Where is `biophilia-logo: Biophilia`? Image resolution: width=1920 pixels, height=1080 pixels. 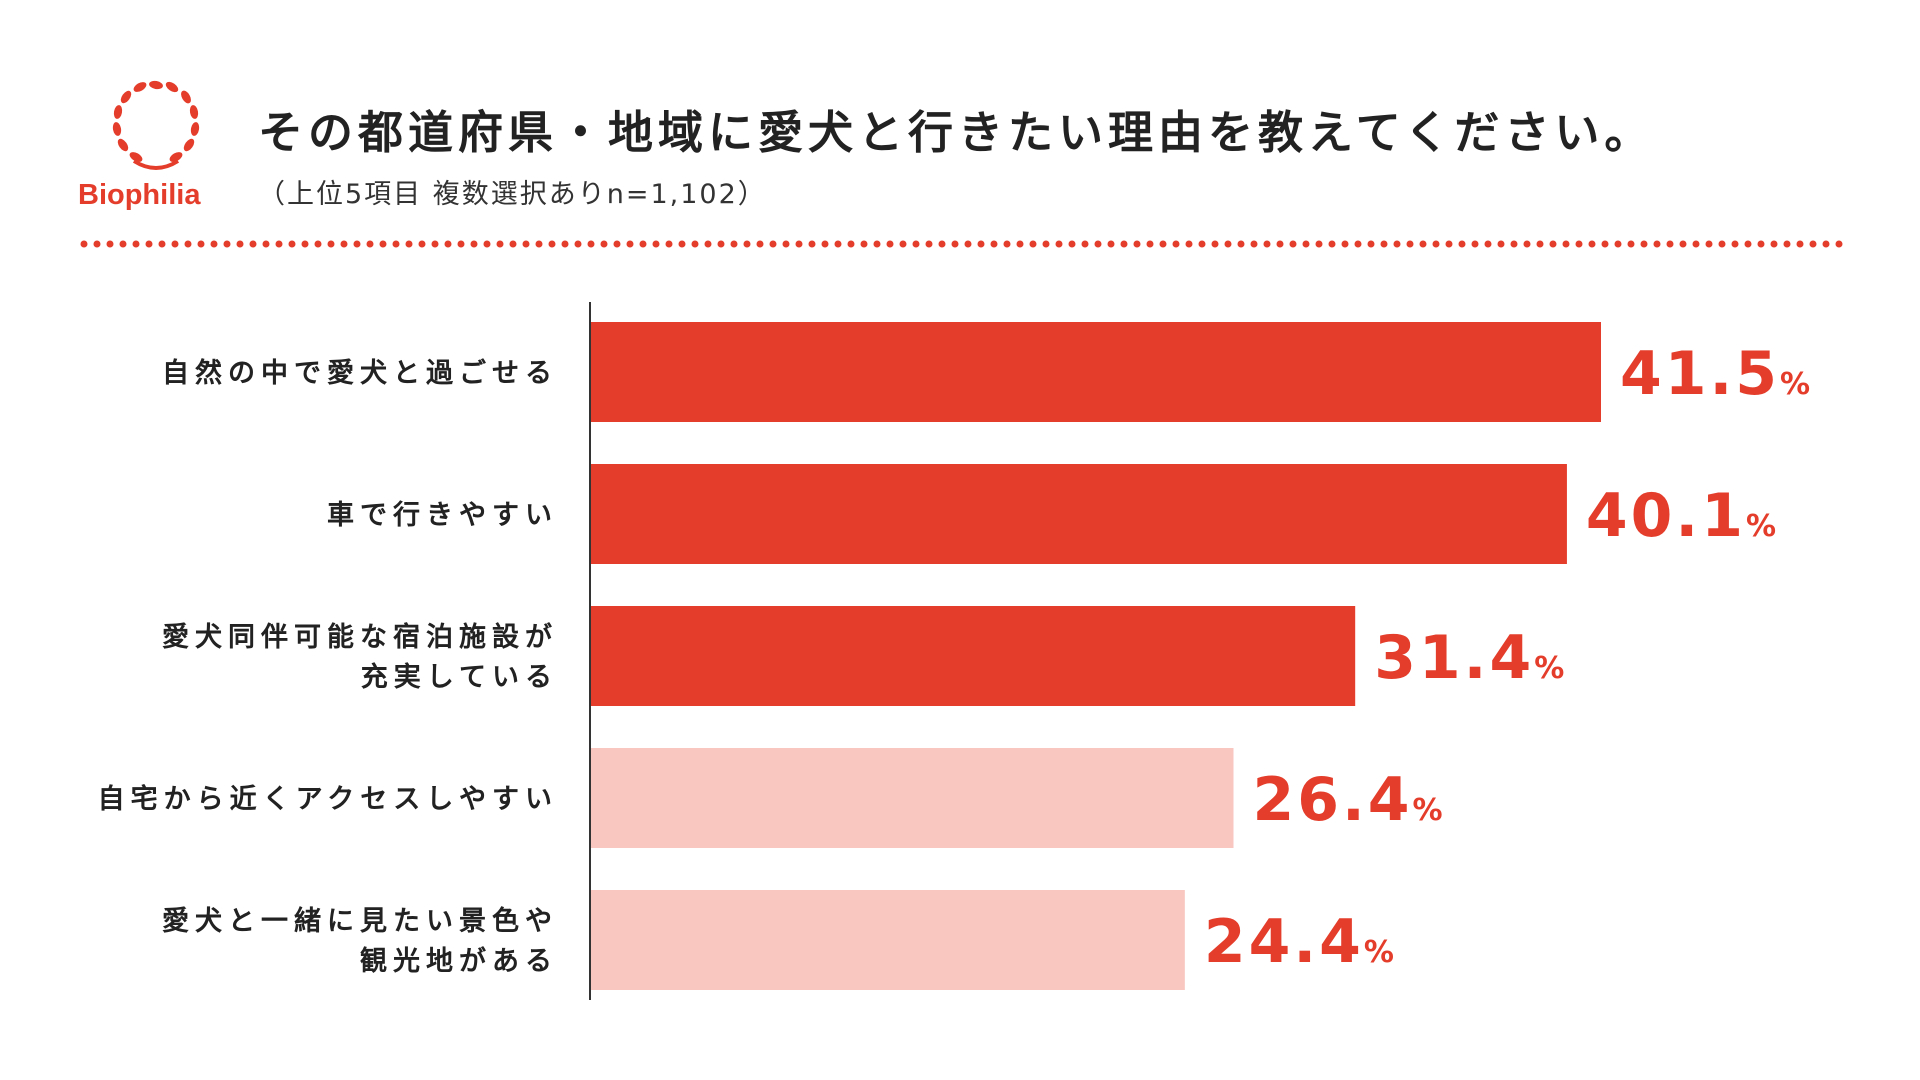
biophilia-logo: Biophilia is located at coordinates (158, 145).